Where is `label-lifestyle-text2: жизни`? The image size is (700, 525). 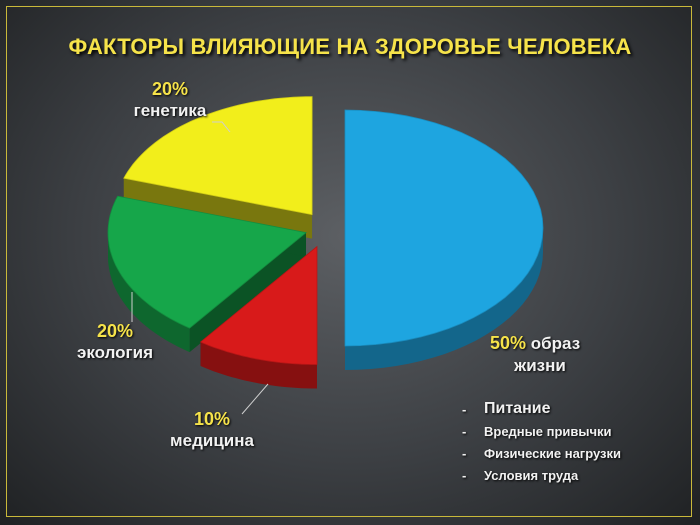 label-lifestyle-text2: жизни is located at coordinates (540, 365).